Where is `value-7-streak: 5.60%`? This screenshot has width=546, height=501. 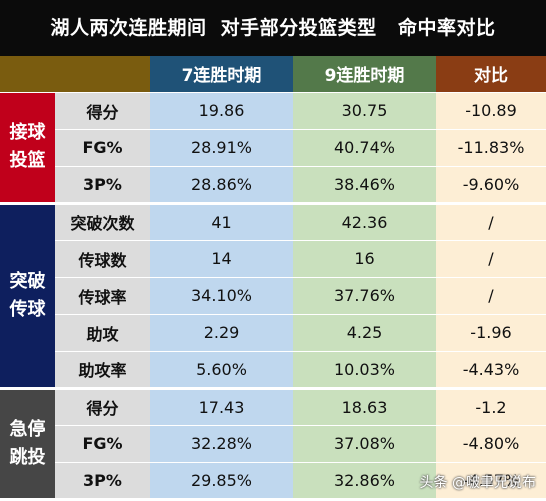
value-7-streak: 5.60% is located at coordinates (221, 370).